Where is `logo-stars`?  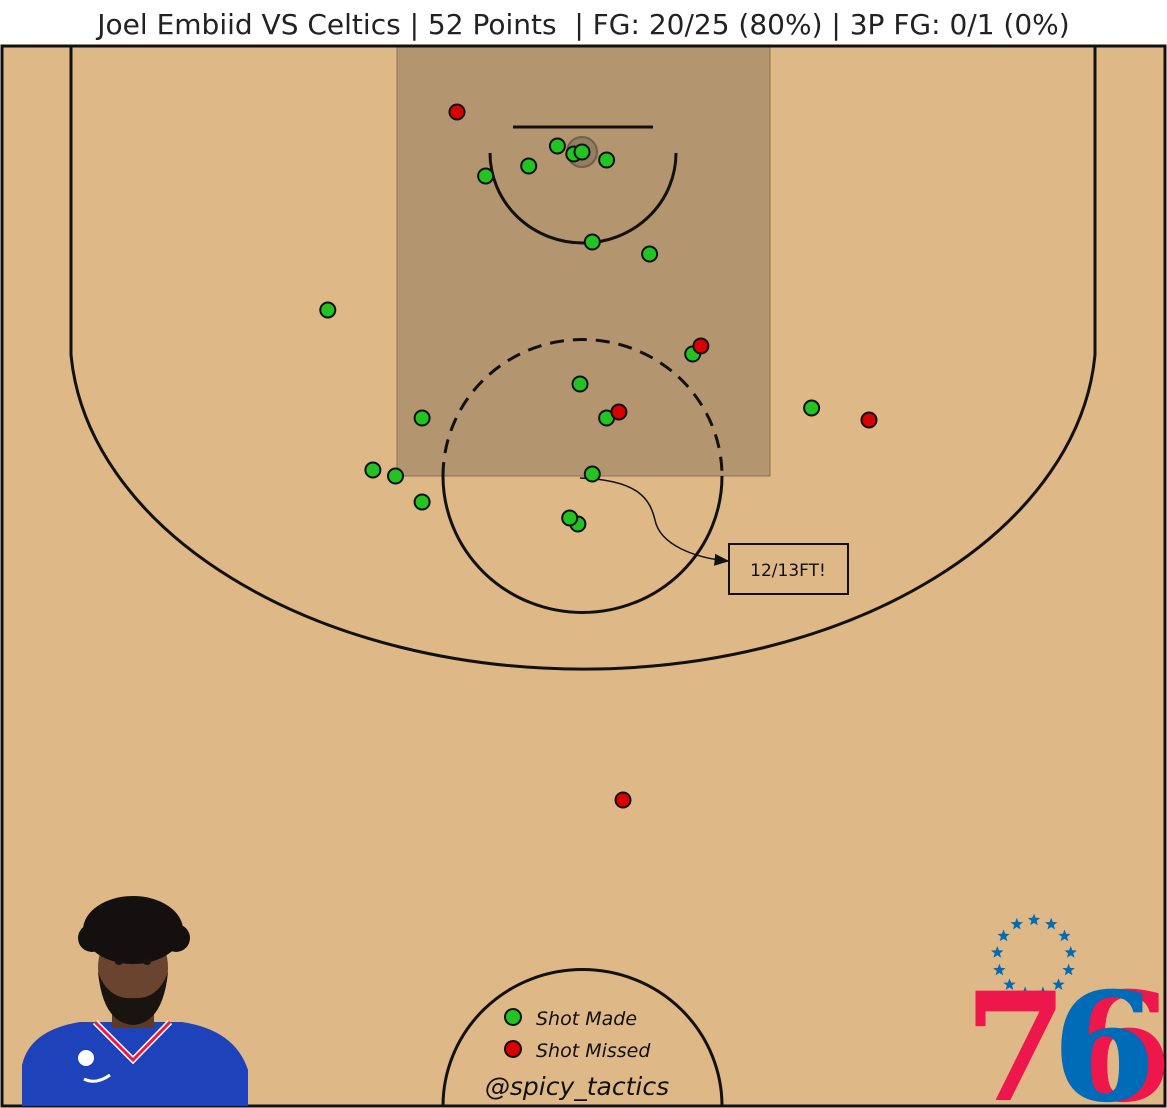 logo-stars is located at coordinates (1034, 956).